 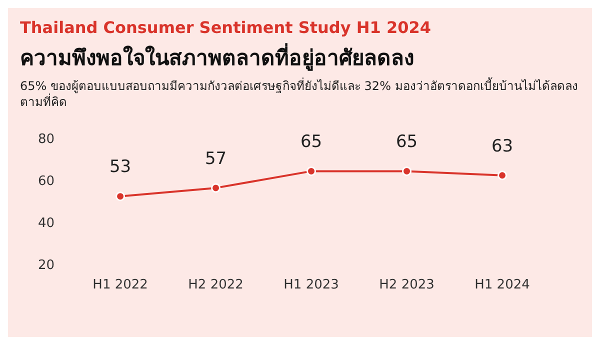 I want to click on x-tick-label: H1 2023, so click(x=311, y=285).